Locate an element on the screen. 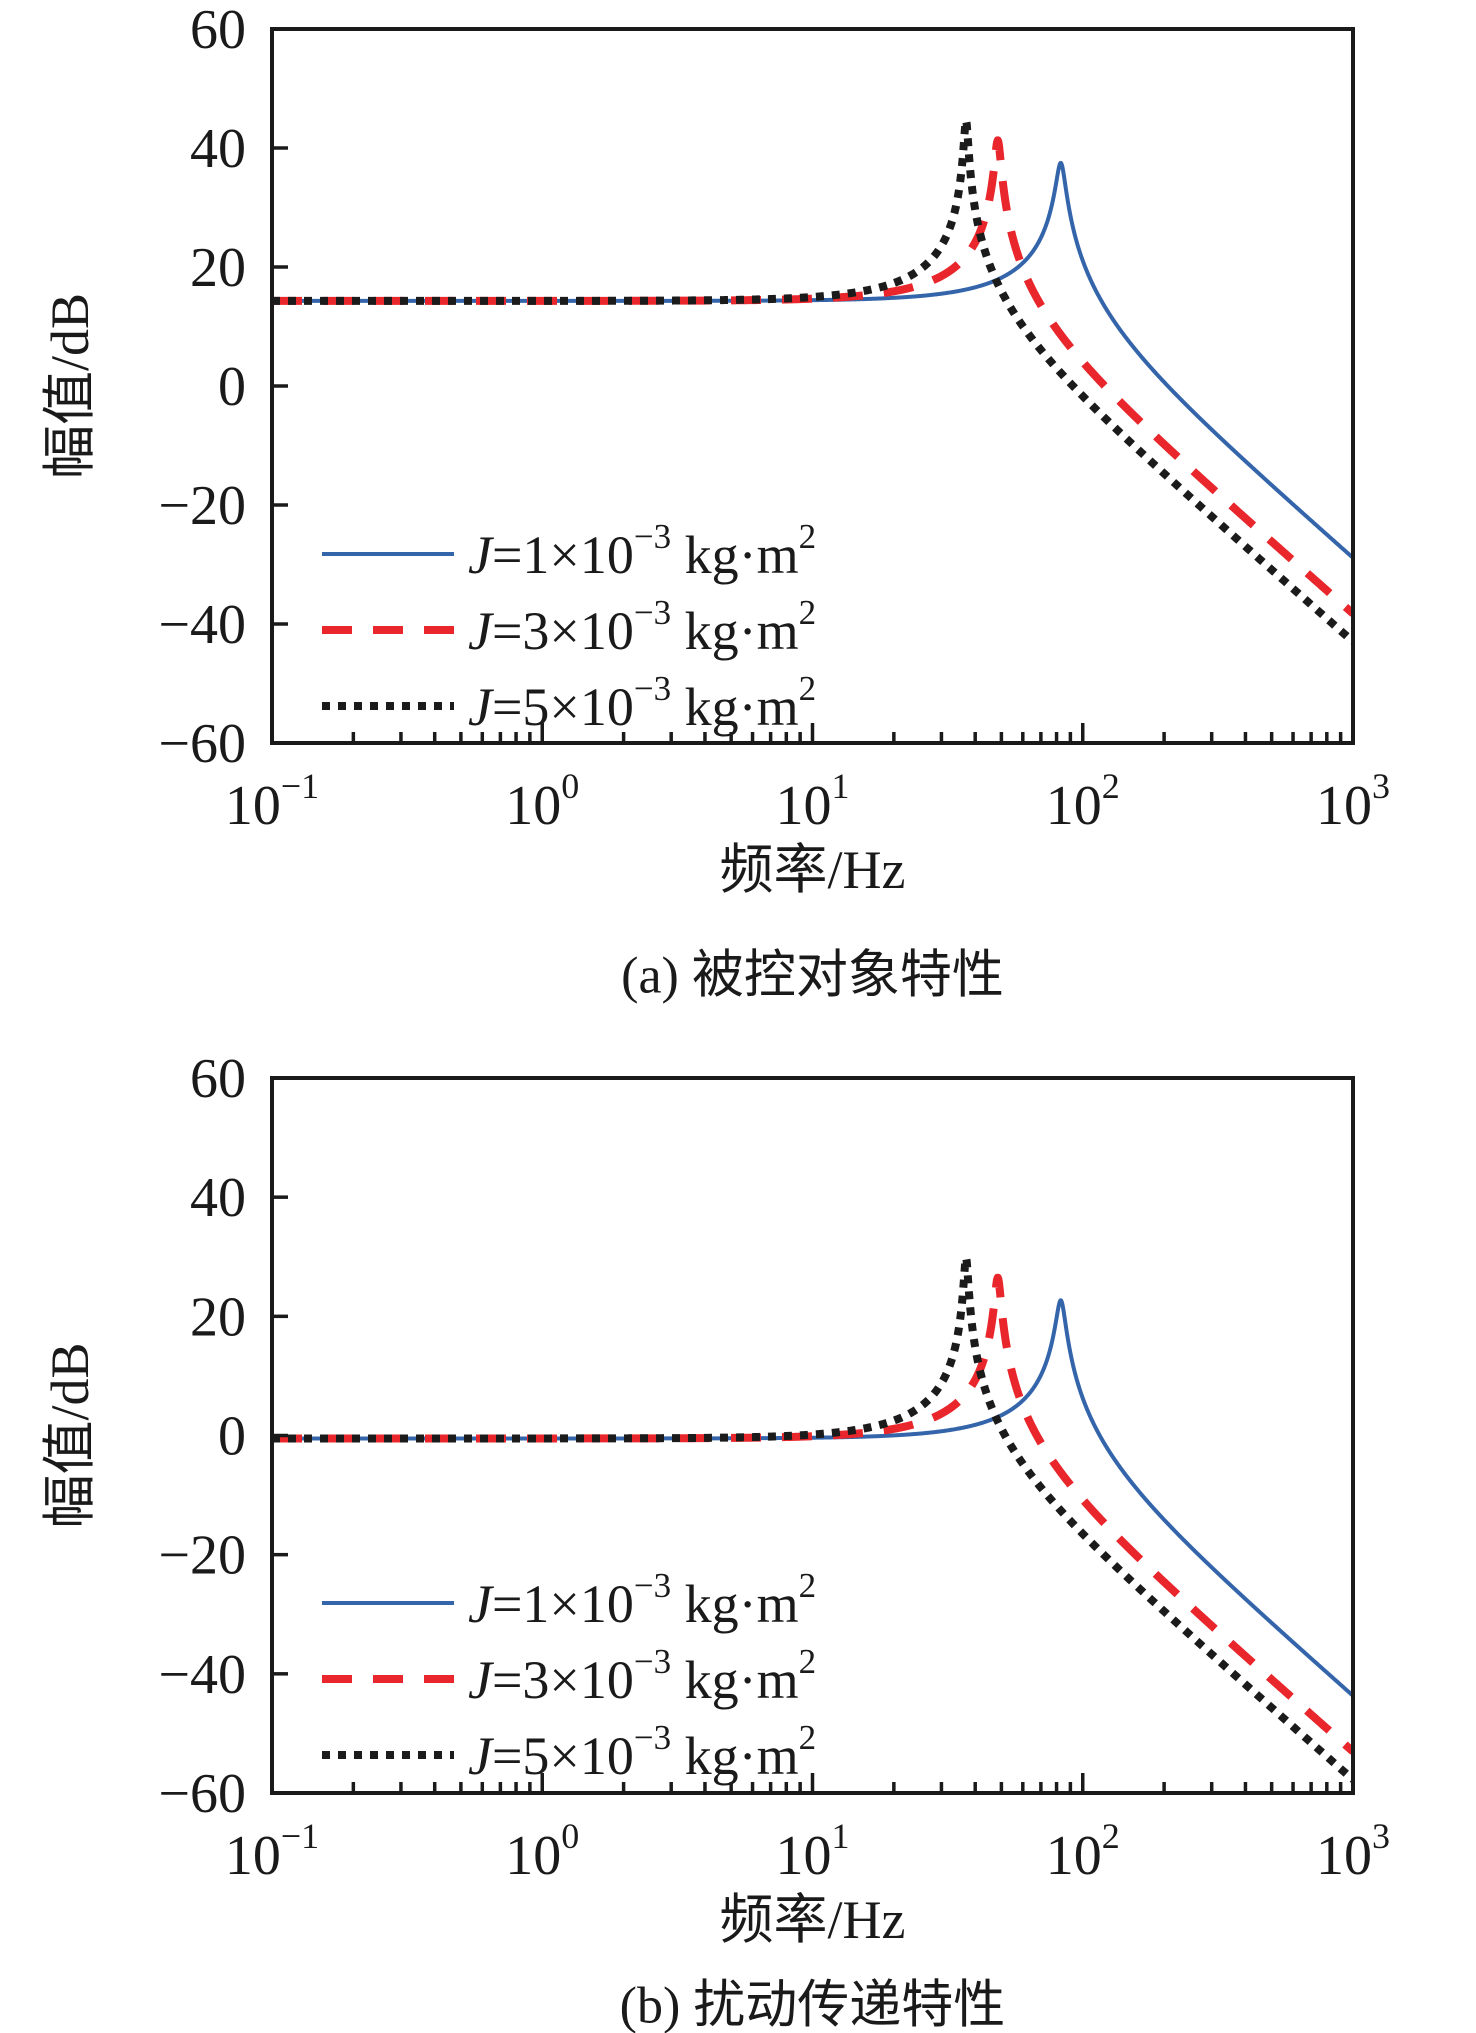 The image size is (1476, 2033). x-axis-label-a: 频率/Hz is located at coordinates (813, 870).